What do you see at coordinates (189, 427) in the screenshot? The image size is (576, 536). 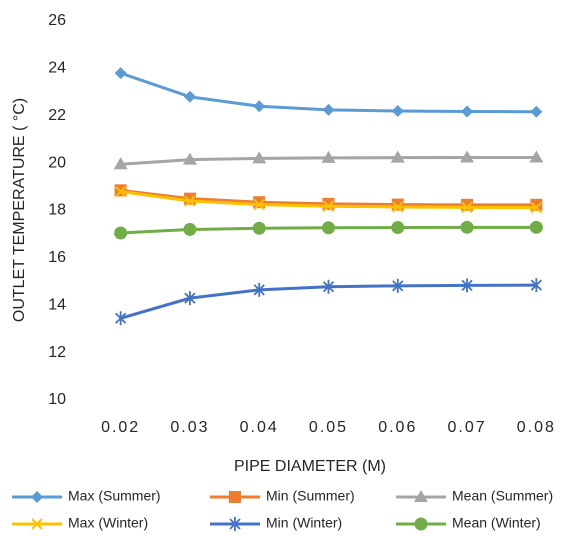 I see `x-tick-label: 0.03` at bounding box center [189, 427].